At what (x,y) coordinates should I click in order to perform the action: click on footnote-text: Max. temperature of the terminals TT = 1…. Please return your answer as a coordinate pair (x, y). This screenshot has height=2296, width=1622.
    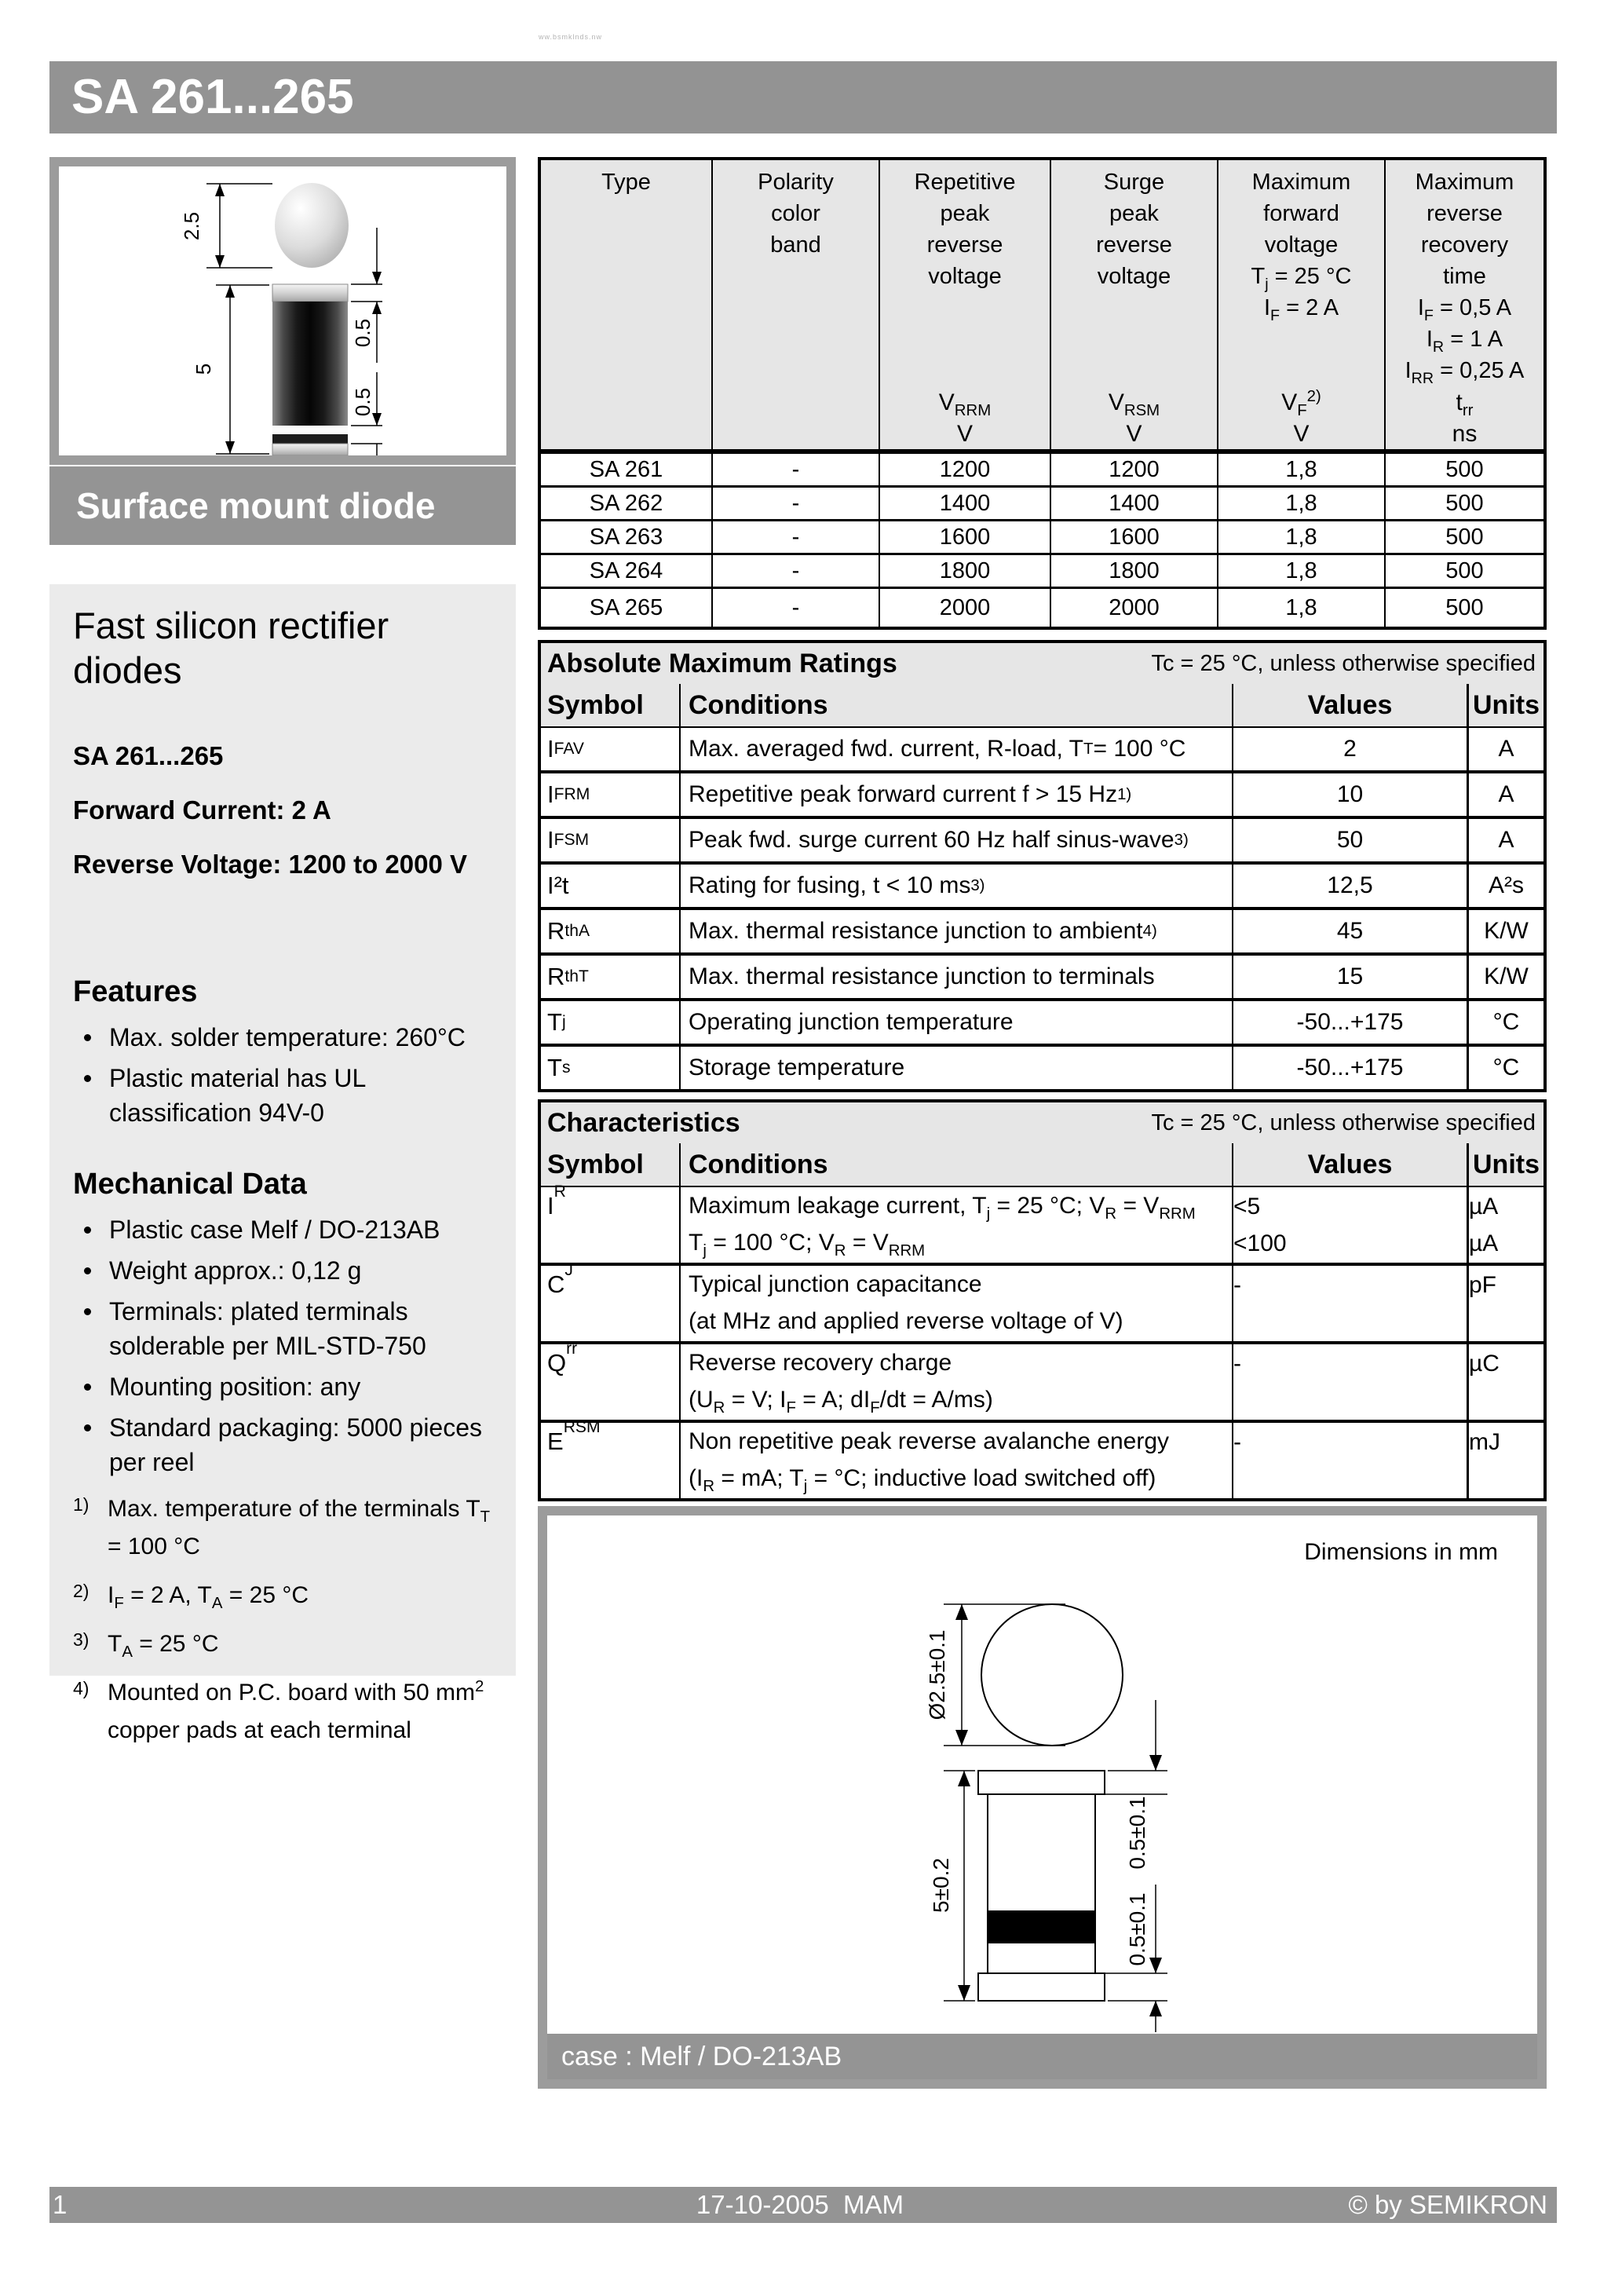
    Looking at the image, I should click on (299, 1527).